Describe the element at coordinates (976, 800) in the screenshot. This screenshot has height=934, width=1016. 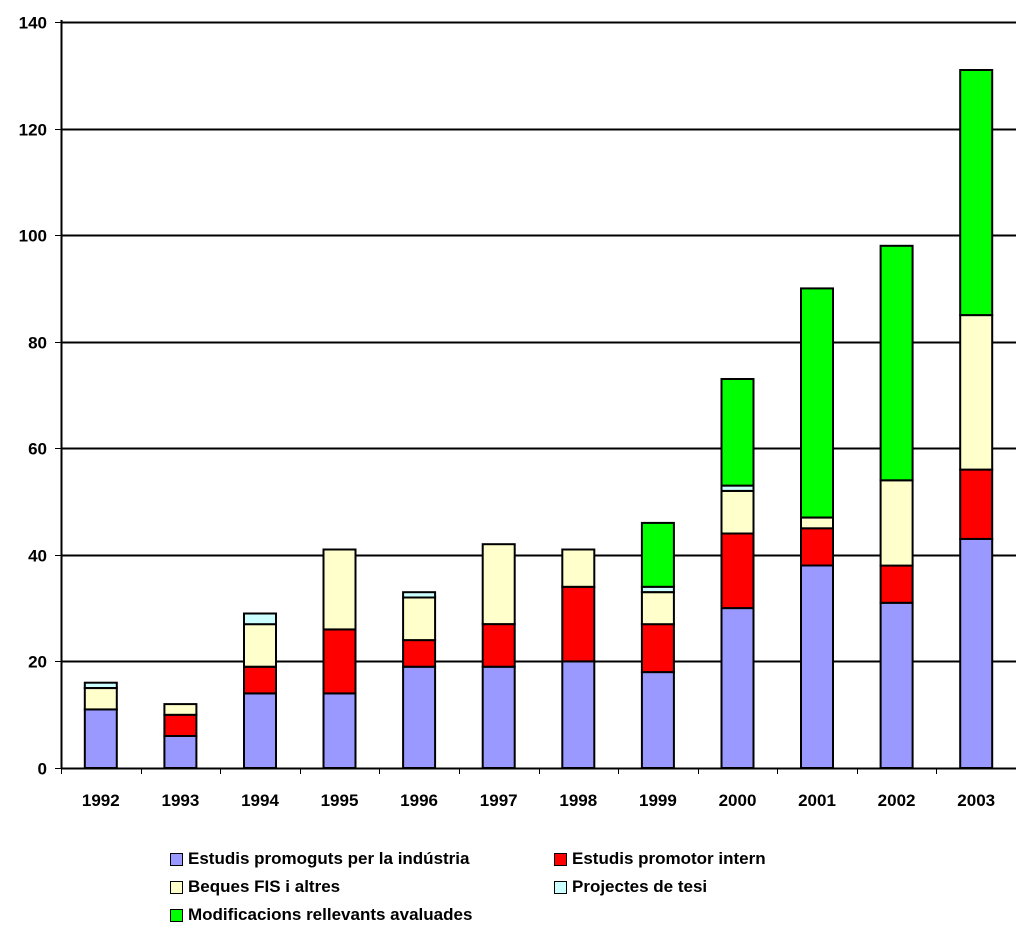
I see `x-tick-label: 2003` at that location.